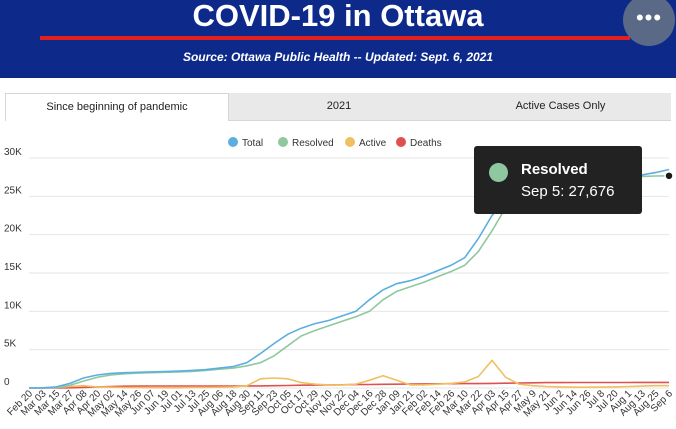  Describe the element at coordinates (426, 143) in the screenshot. I see `legend-label-deaths: Deaths` at that location.